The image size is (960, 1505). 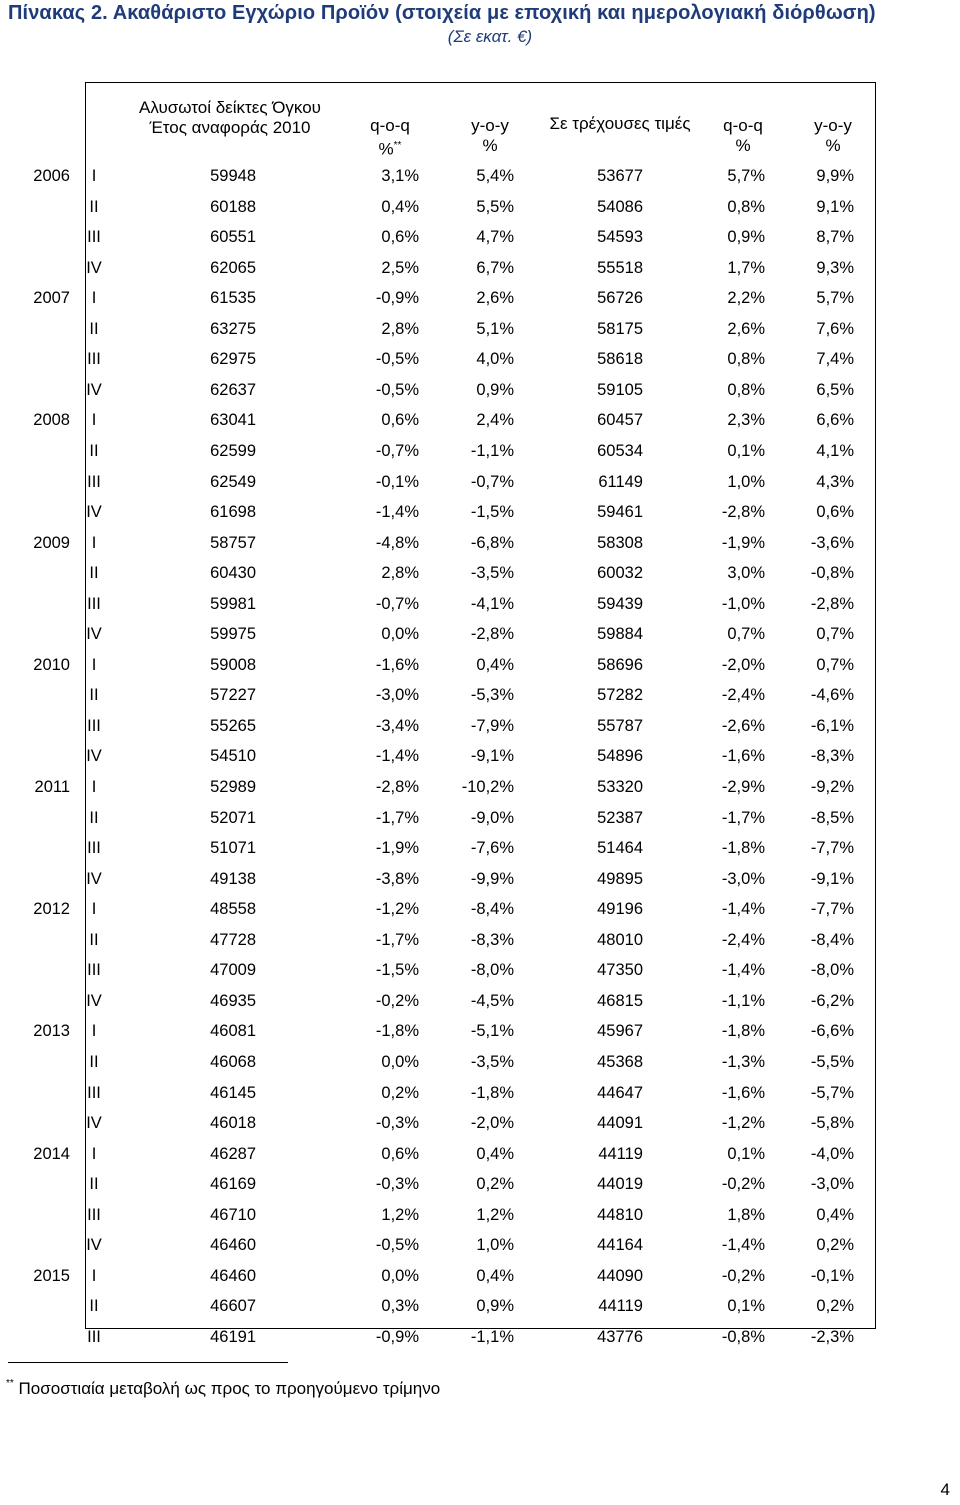 What do you see at coordinates (620, 1276) in the screenshot?
I see `row-current-value: 44090` at bounding box center [620, 1276].